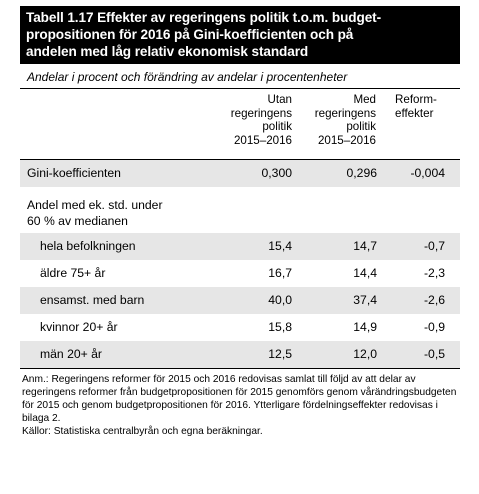 Image resolution: width=479 pixels, height=494 pixels. I want to click on row-label: hela befolkningen, so click(88, 246).